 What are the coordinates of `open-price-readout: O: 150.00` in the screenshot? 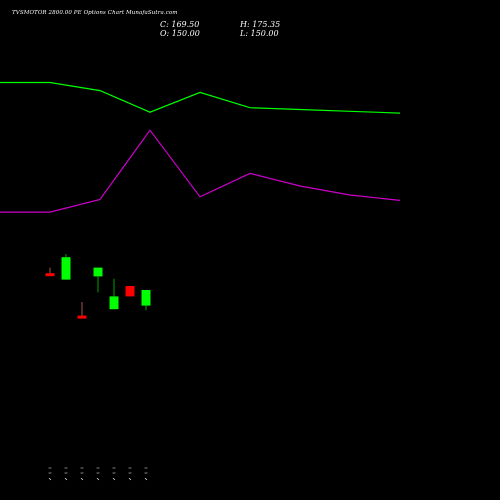 It's located at (180, 33).